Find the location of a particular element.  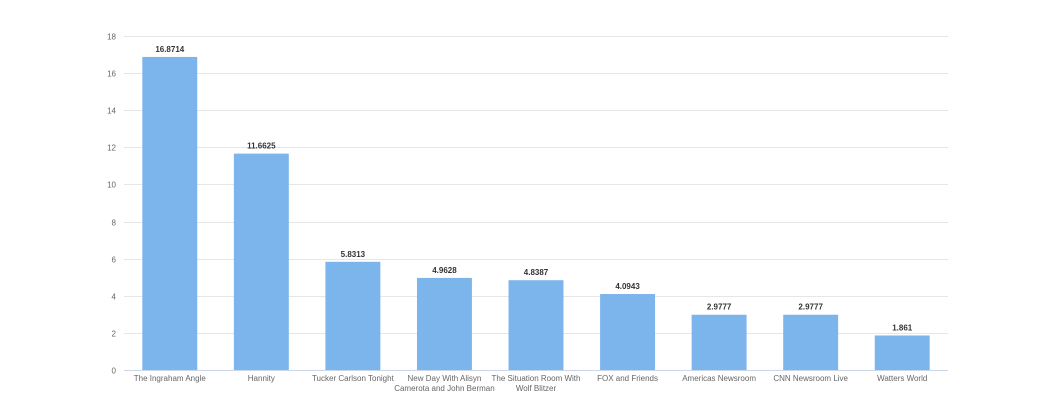

x-category-label-line: Camerota and John Berman is located at coordinates (444, 388).